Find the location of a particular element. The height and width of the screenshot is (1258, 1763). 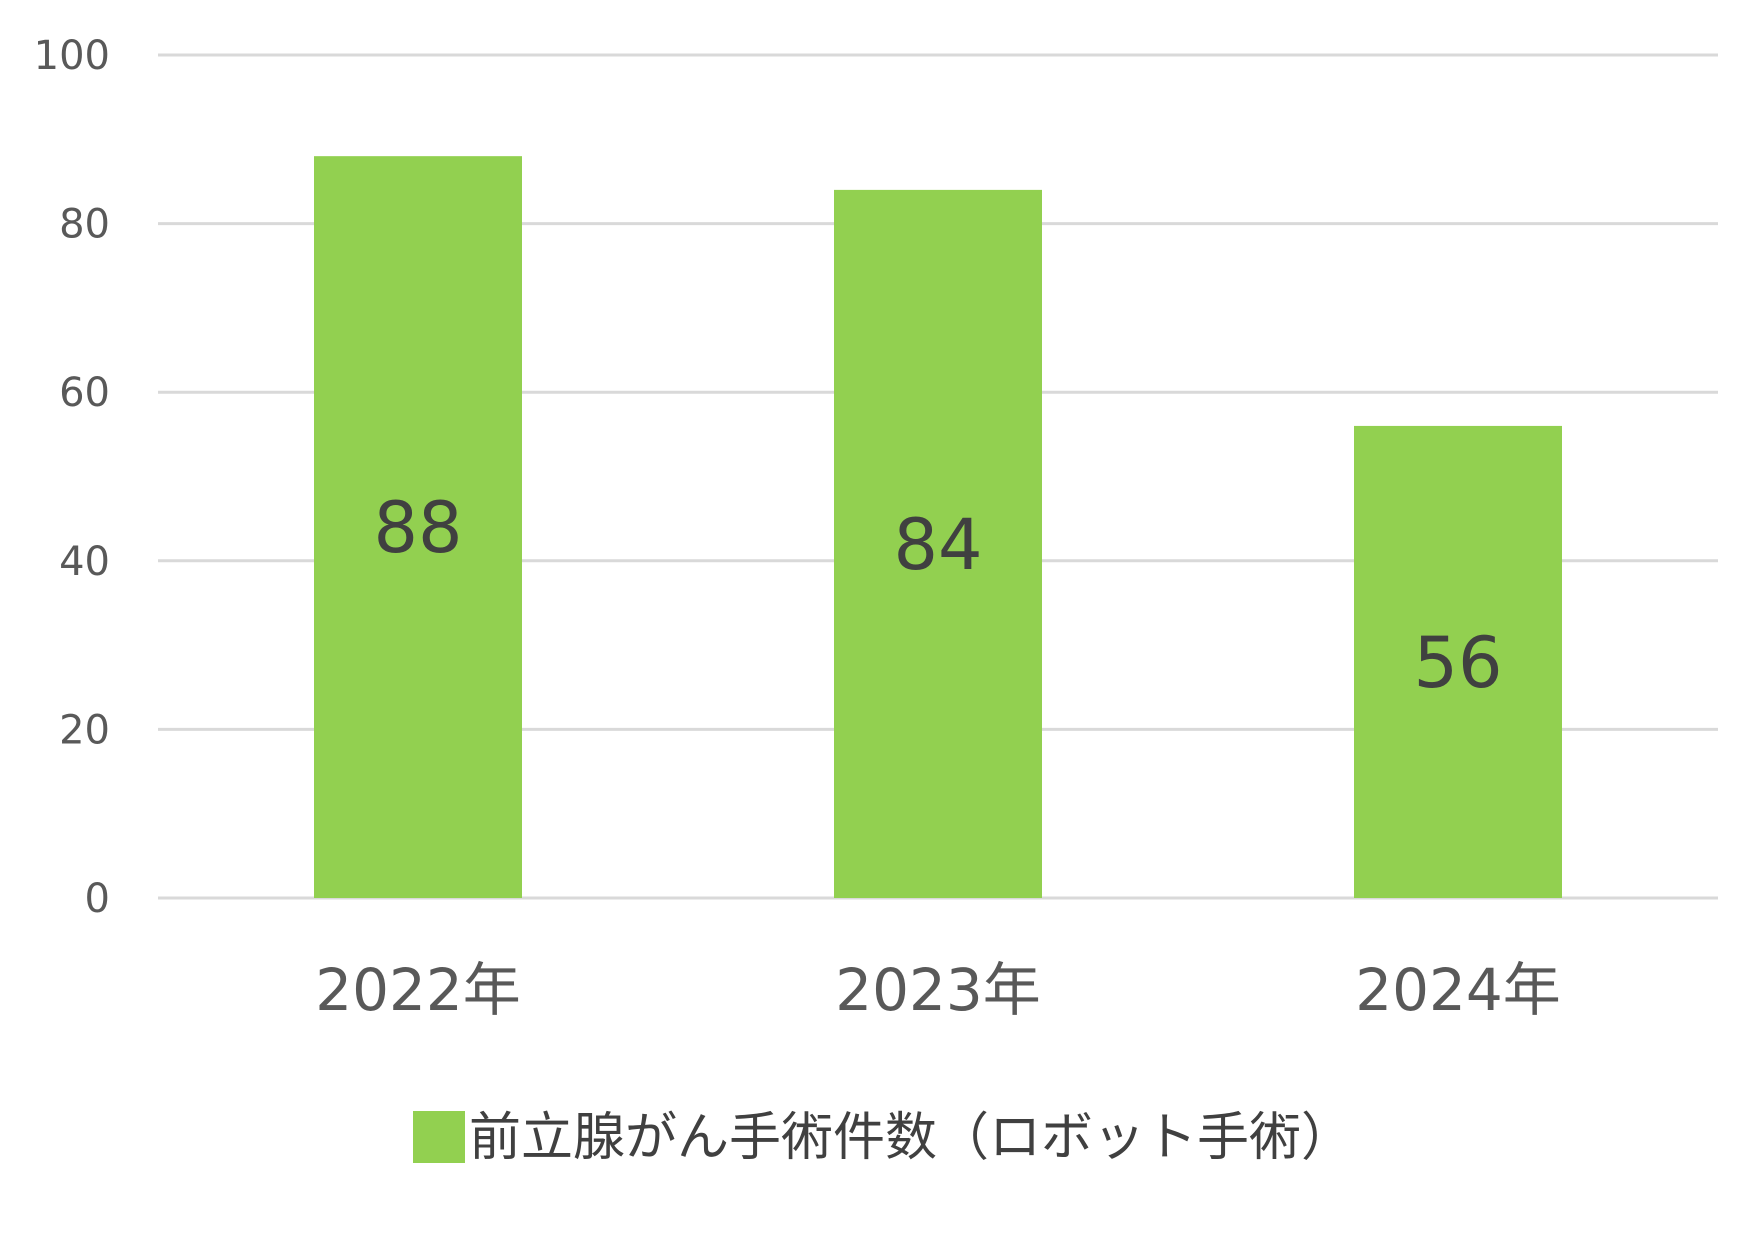

y-tick-label: 40 is located at coordinates (84, 562).